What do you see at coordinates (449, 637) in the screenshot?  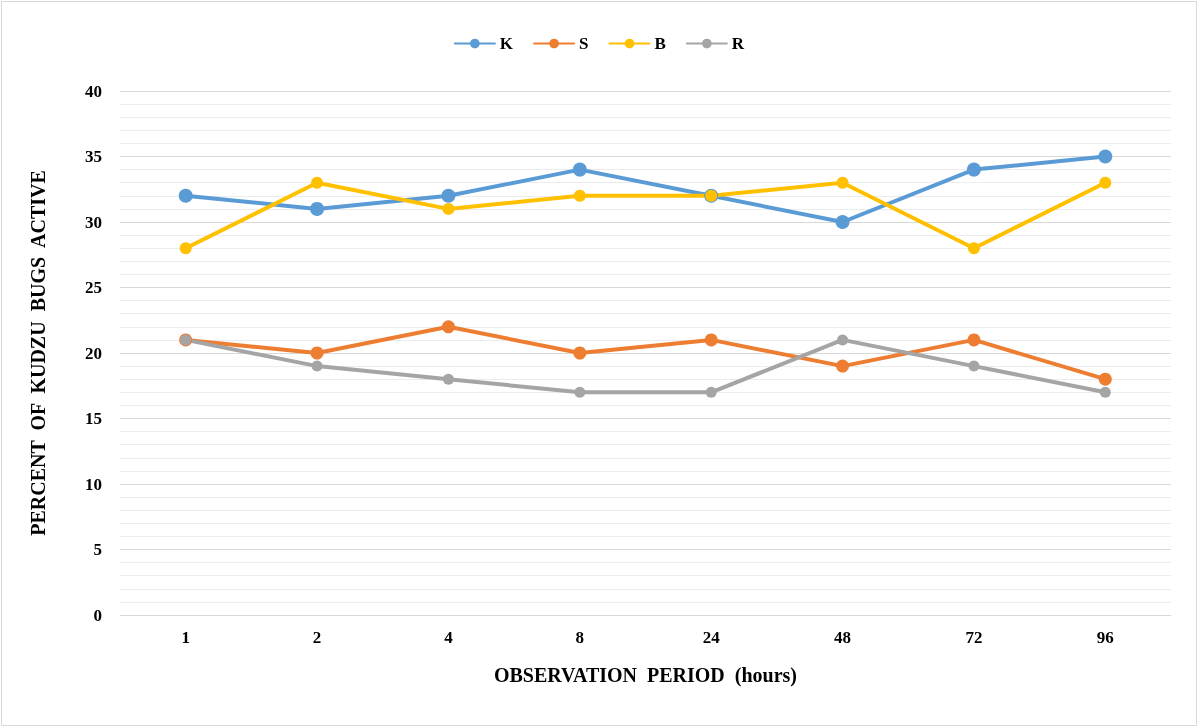 I see `x-tick-label: 4` at bounding box center [449, 637].